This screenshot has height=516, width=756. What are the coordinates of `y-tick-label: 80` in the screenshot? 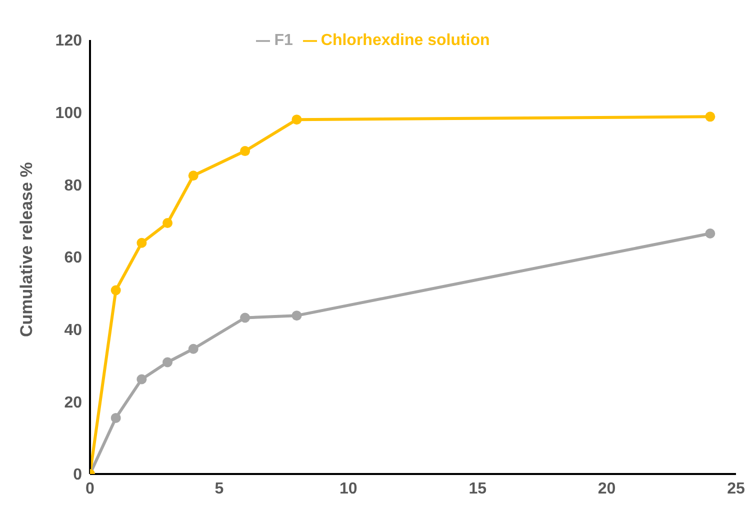 It's located at (73, 185).